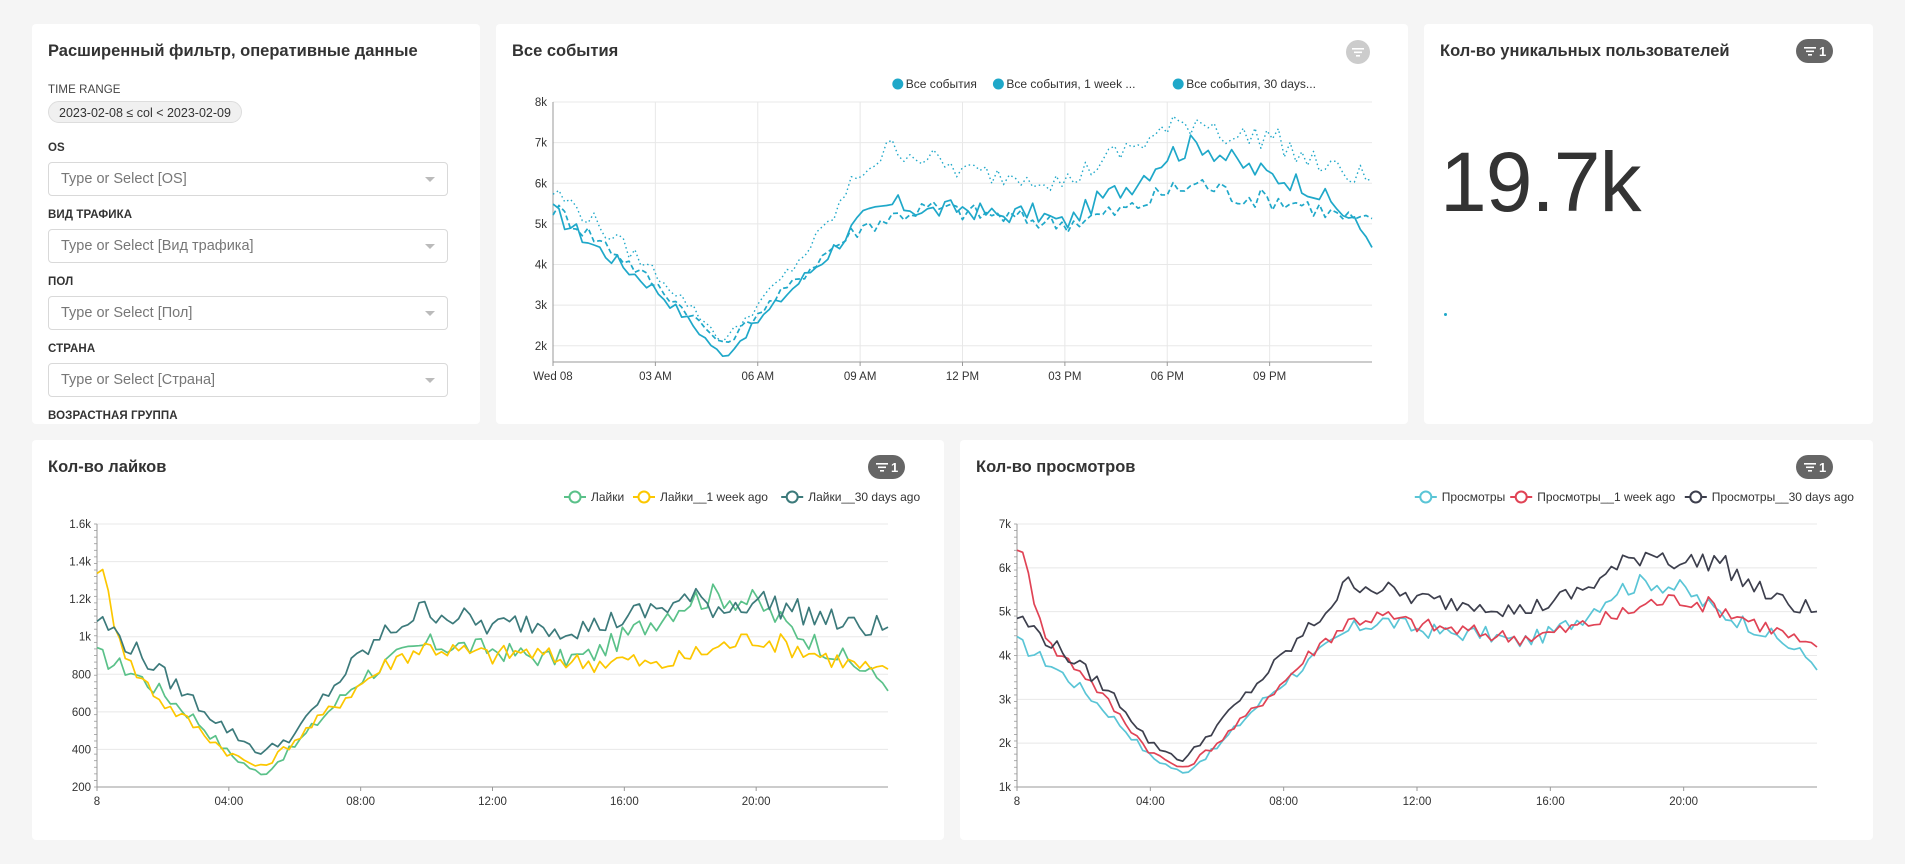  What do you see at coordinates (1648, 224) in the screenshot?
I see `unique-users-card: Кол-во уникальных пользователей 1 19.7k` at bounding box center [1648, 224].